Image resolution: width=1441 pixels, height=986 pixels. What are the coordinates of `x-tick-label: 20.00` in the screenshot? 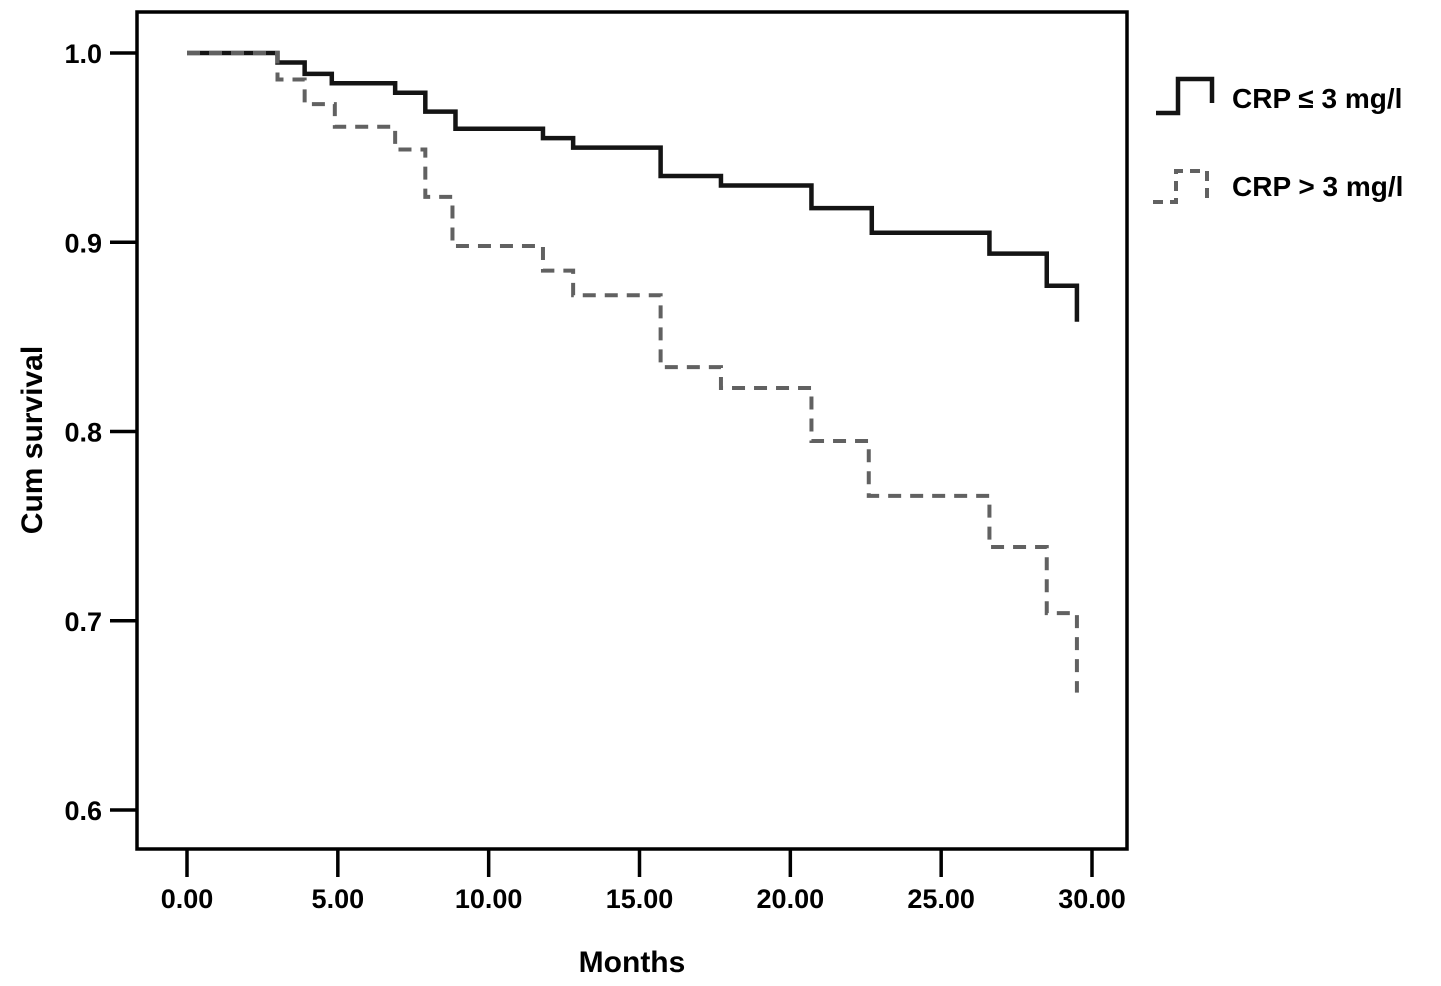 It's located at (791, 899).